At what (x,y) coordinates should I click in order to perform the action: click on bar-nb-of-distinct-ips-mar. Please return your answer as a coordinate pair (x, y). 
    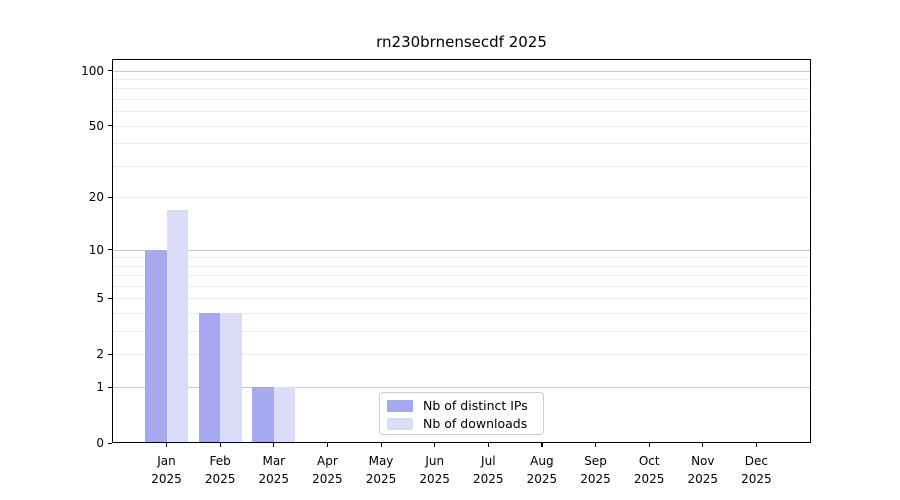
    Looking at the image, I should click on (263, 415).